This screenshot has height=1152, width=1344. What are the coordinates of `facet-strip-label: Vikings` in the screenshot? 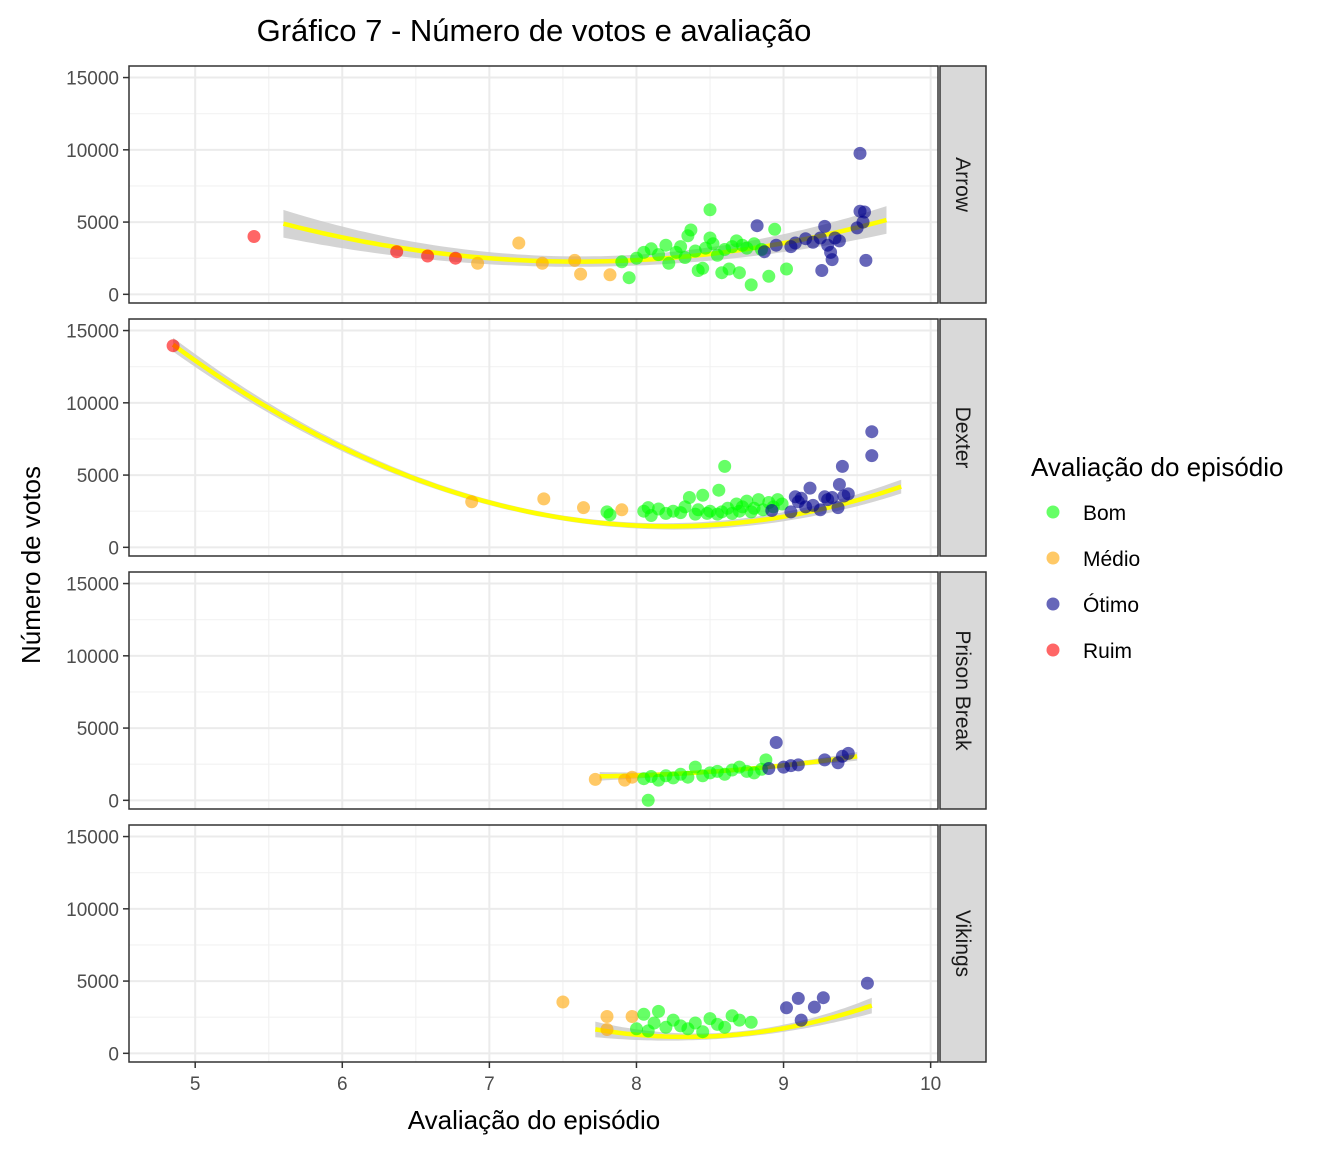 It's located at (962, 943).